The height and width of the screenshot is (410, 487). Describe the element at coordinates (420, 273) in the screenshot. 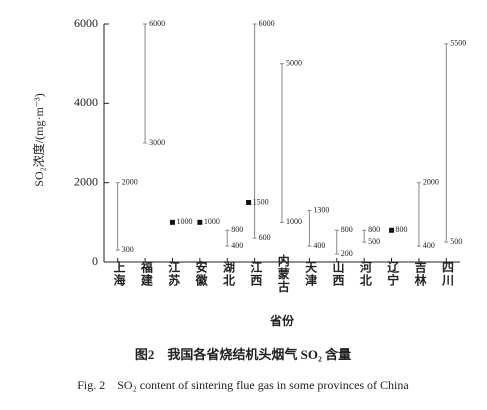

I see `x-tick-label: 吉林` at that location.